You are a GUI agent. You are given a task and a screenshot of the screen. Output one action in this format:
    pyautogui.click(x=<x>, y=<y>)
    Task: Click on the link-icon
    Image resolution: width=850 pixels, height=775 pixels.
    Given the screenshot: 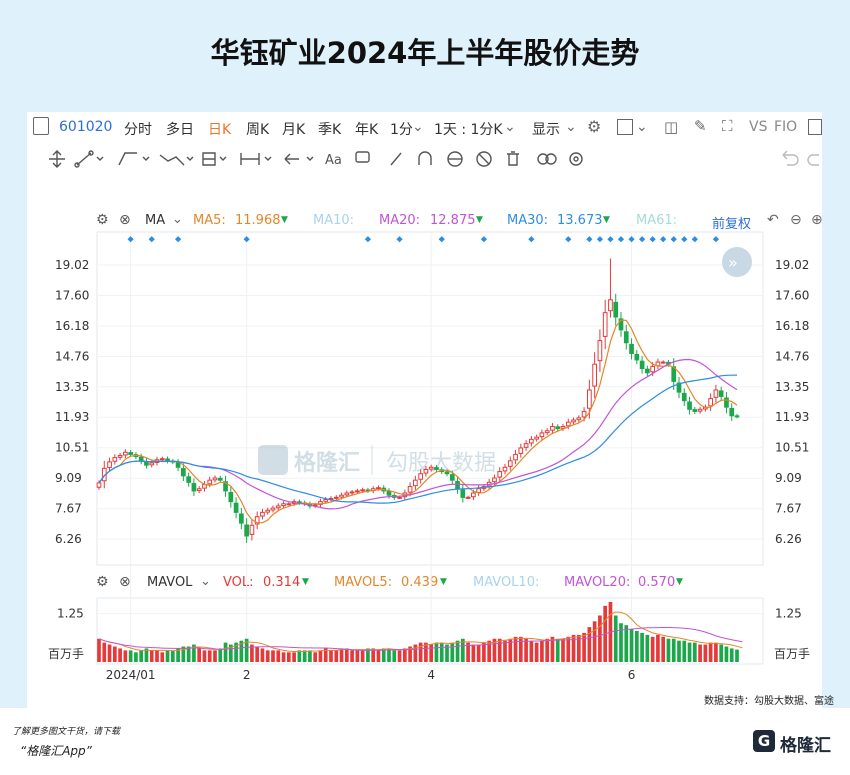 What is the action you would take?
    pyautogui.click(x=547, y=159)
    